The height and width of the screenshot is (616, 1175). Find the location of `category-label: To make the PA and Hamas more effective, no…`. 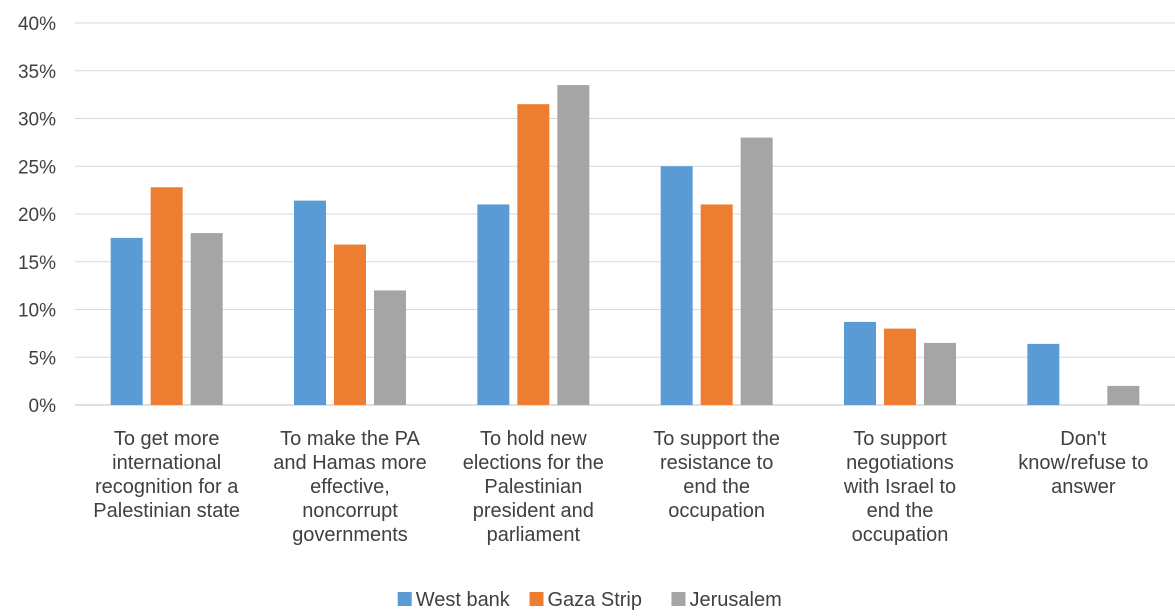

category-label: To make the PA and Hamas more effective, no… is located at coordinates (349, 487).